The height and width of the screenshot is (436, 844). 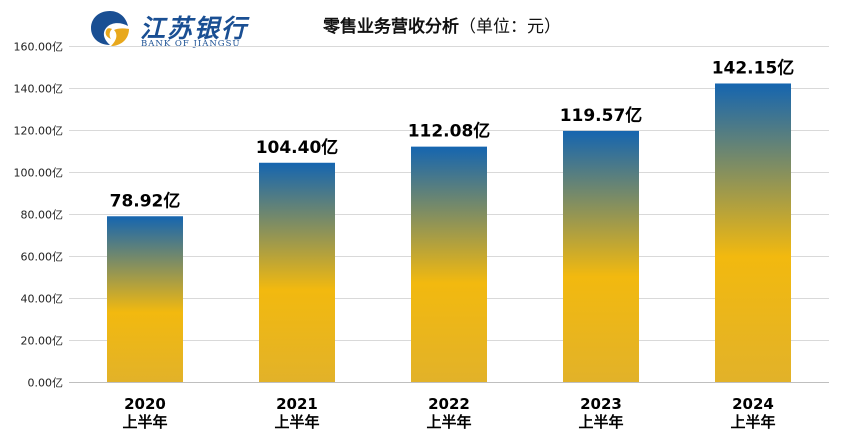 What do you see at coordinates (42, 215) in the screenshot?
I see `y-tick-label: 80.00亿` at bounding box center [42, 215].